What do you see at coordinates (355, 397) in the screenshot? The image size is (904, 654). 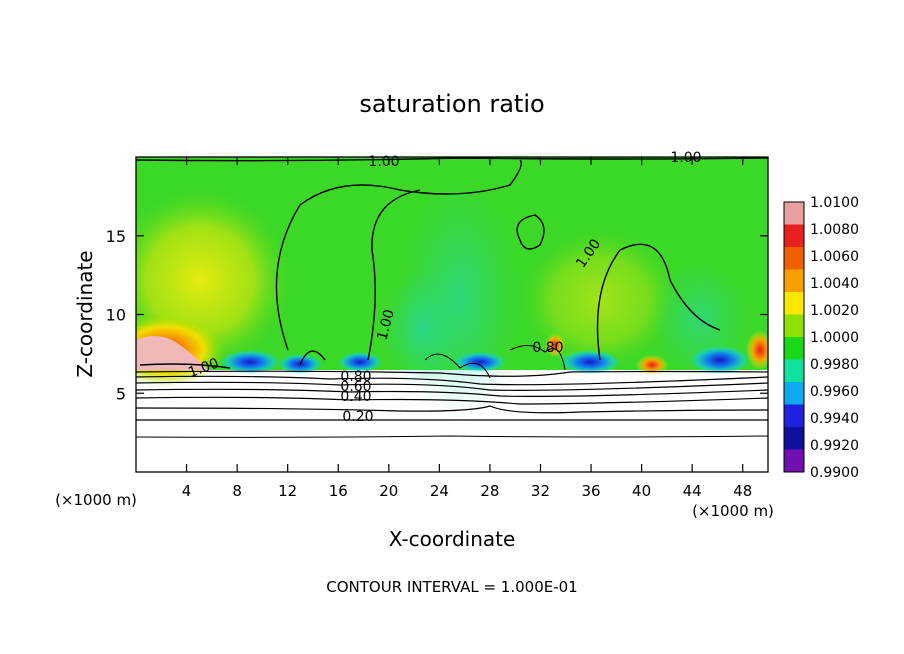 I see `contour-label: 0.40` at bounding box center [355, 397].